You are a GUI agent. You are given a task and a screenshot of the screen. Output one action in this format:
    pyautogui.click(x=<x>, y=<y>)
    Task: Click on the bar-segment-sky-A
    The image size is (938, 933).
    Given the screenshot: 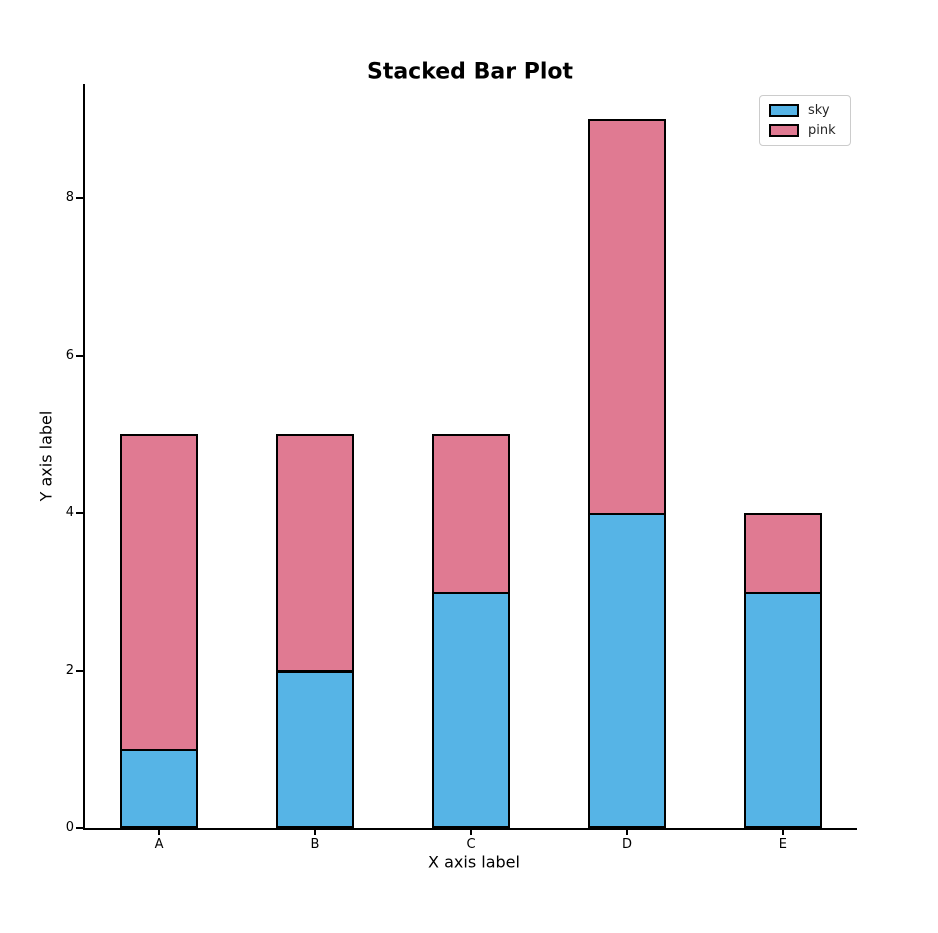 What is the action you would take?
    pyautogui.click(x=159, y=788)
    